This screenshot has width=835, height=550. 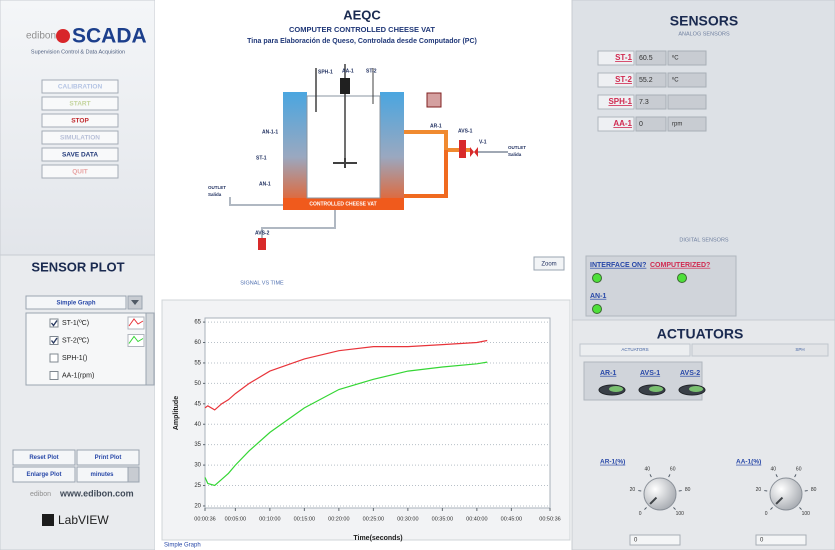 What do you see at coordinates (618, 265) in the screenshot?
I see `digital-tag: INTERFACE ON?` at bounding box center [618, 265].